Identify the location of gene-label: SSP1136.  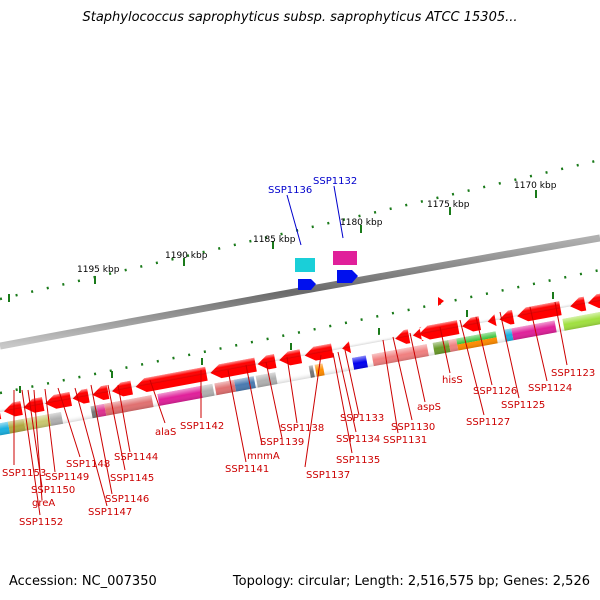
(290, 190).